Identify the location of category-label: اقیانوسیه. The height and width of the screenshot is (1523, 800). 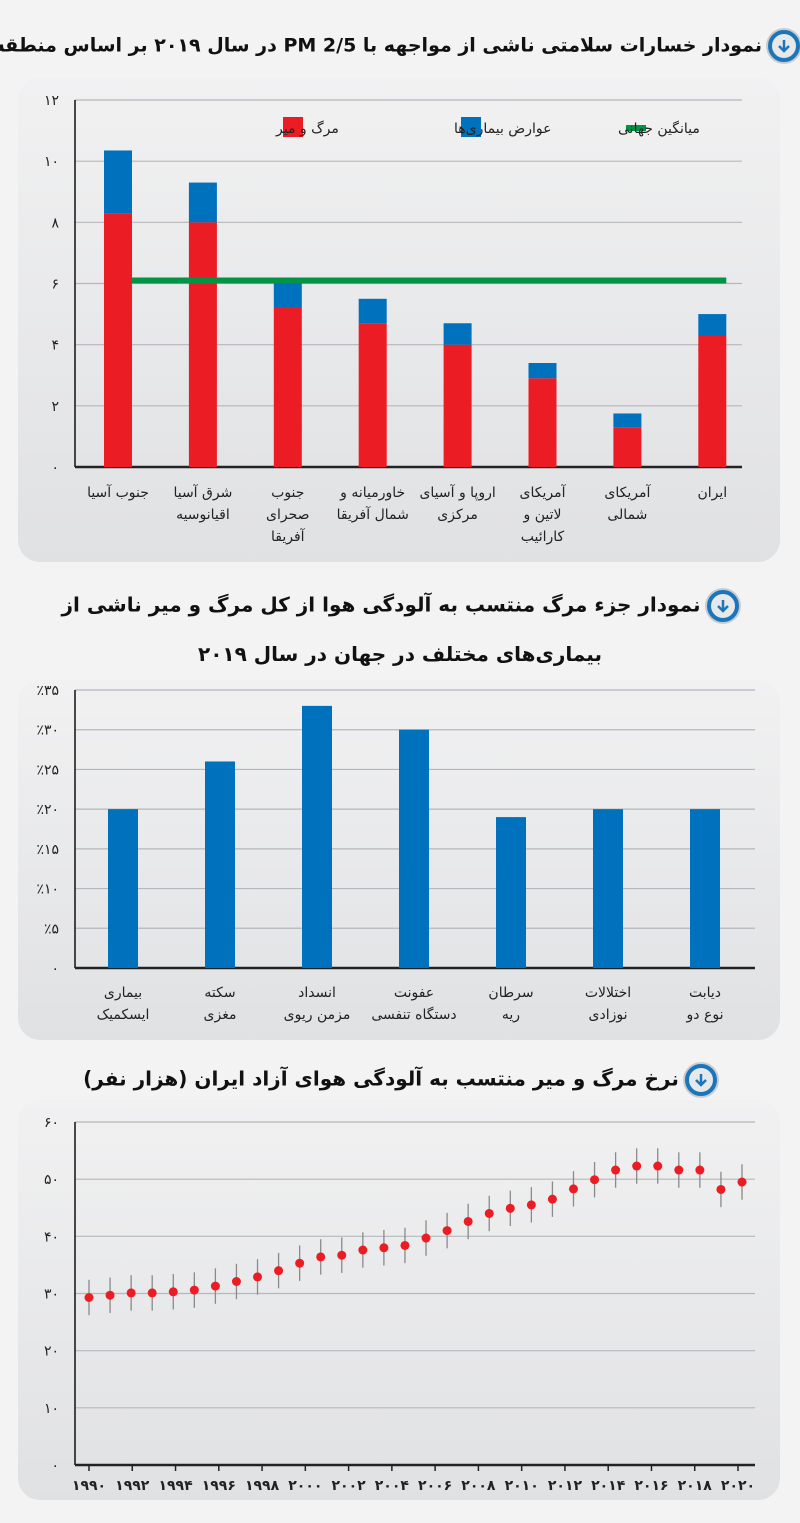
(203, 515).